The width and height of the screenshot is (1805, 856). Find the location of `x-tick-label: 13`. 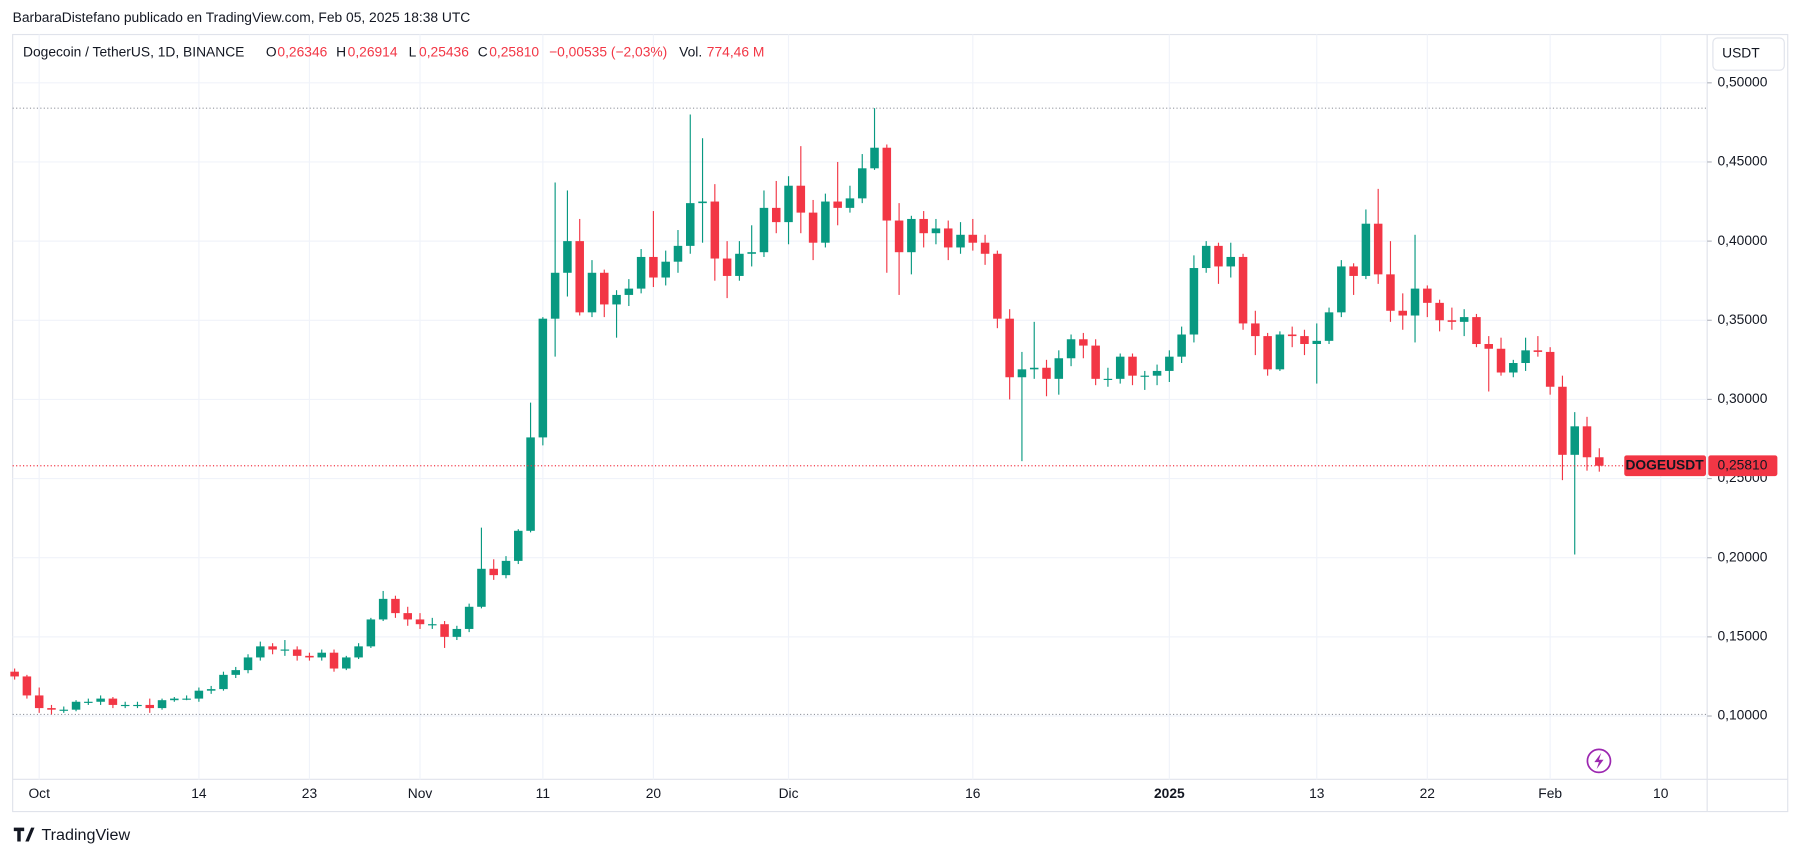

x-tick-label: 13 is located at coordinates (1317, 793).